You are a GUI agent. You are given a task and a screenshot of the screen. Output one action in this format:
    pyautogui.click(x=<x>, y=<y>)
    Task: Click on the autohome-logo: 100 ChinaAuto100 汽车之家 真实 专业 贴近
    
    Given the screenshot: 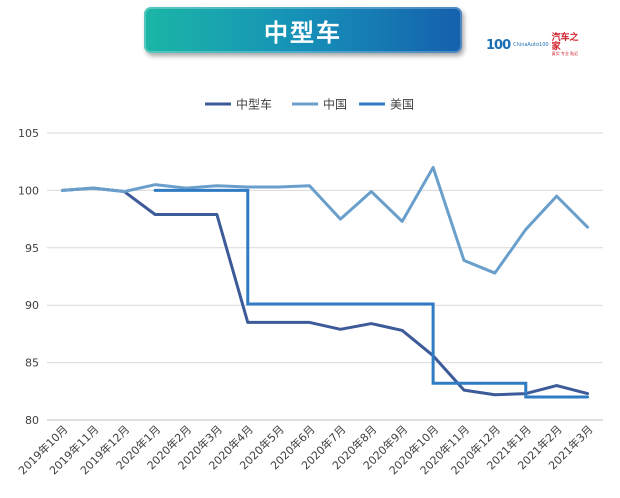 What is the action you would take?
    pyautogui.click(x=536, y=45)
    